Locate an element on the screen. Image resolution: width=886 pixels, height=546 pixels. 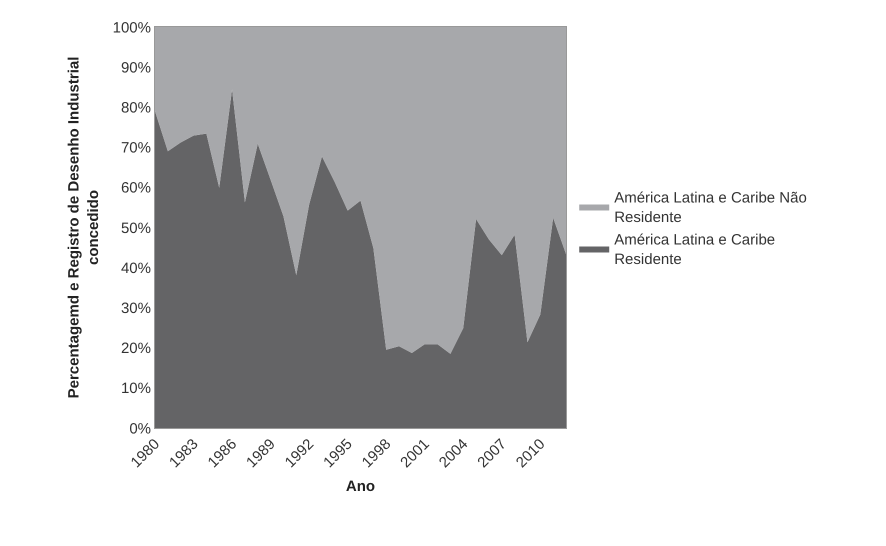
legend-label: América Latina e Caribe Residente is located at coordinates (695, 250).